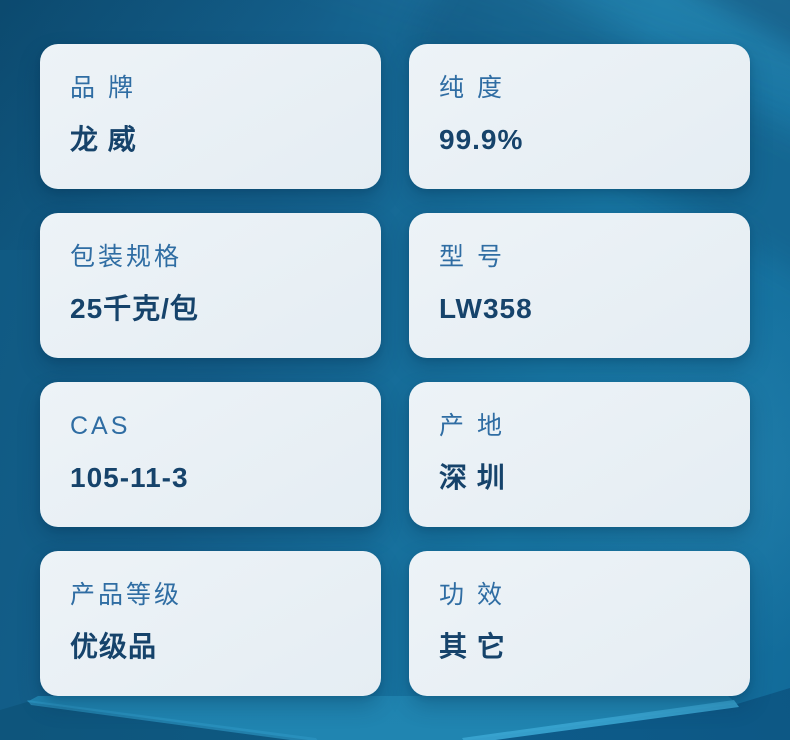 This screenshot has width=790, height=740. I want to click on spec-label: 产 地, so click(472, 426).